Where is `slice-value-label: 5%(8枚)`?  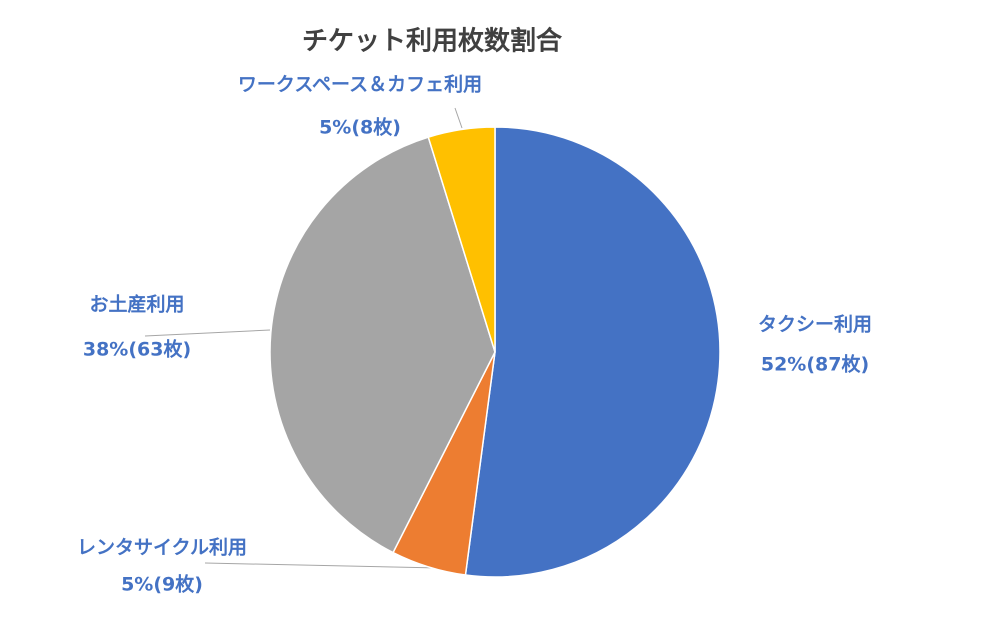
slice-value-label: 5%(8枚) is located at coordinates (360, 127).